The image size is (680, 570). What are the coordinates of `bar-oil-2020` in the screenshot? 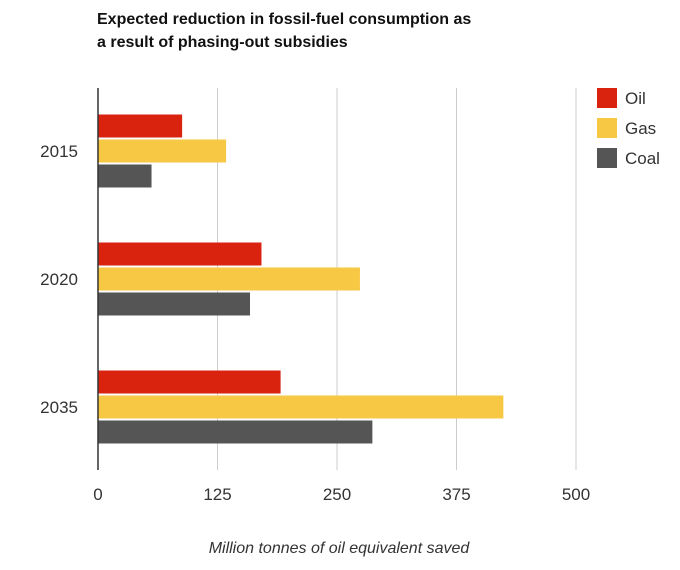 It's located at (180, 254).